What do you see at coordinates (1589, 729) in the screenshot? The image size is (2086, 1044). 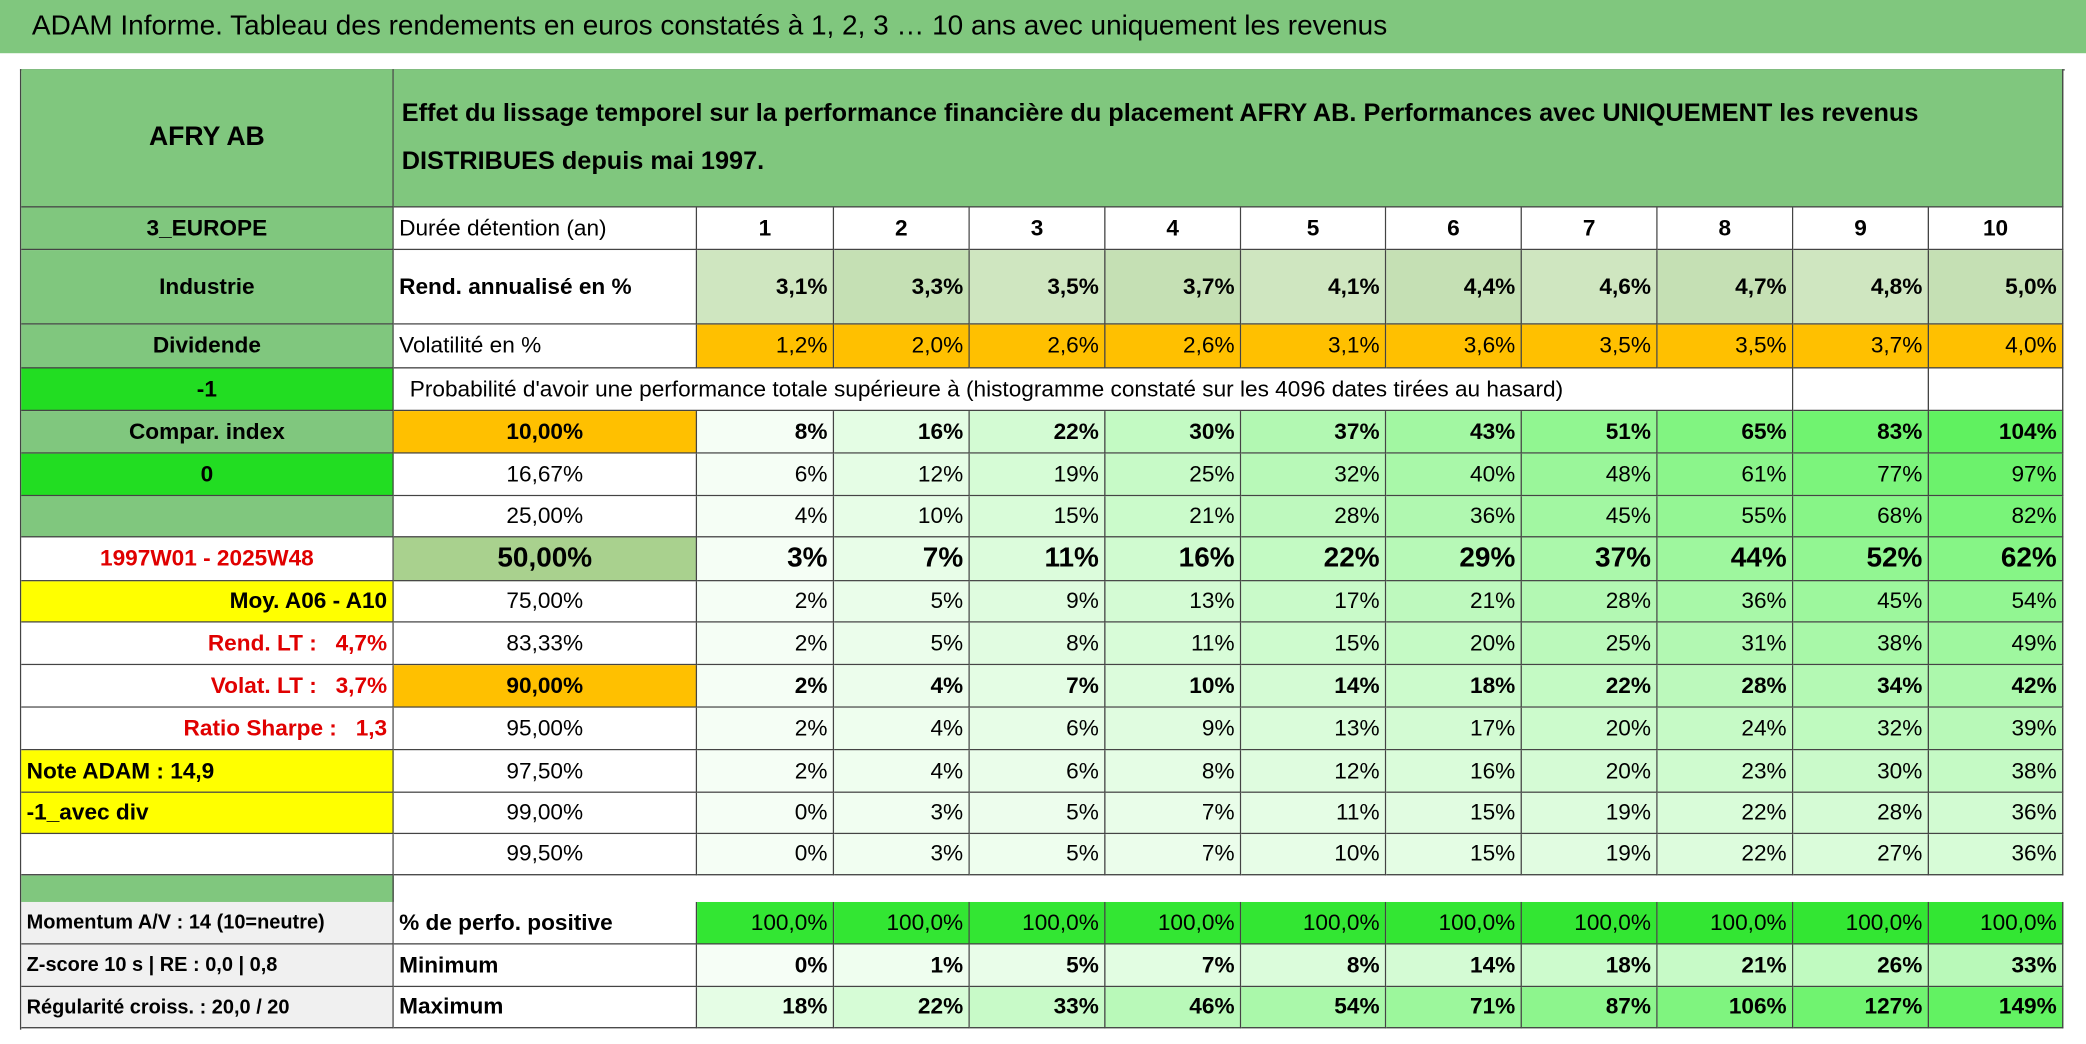 I see `value-cell: 20%` at bounding box center [1589, 729].